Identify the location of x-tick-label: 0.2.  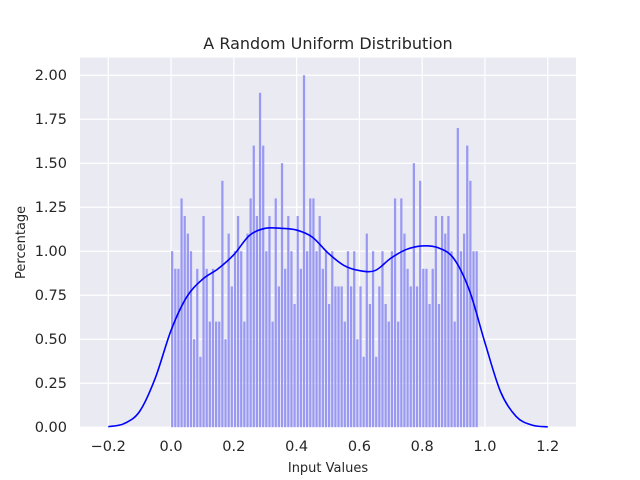
(233, 447).